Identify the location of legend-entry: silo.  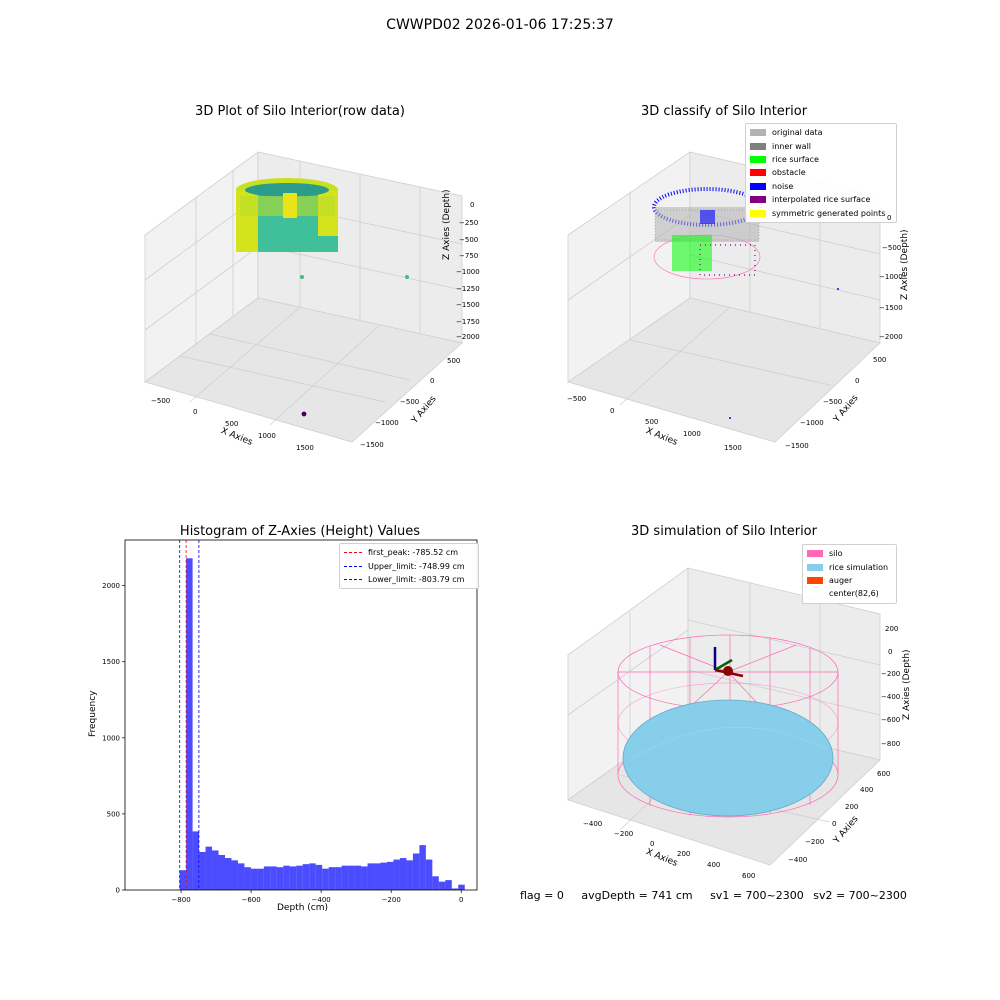
(849, 553).